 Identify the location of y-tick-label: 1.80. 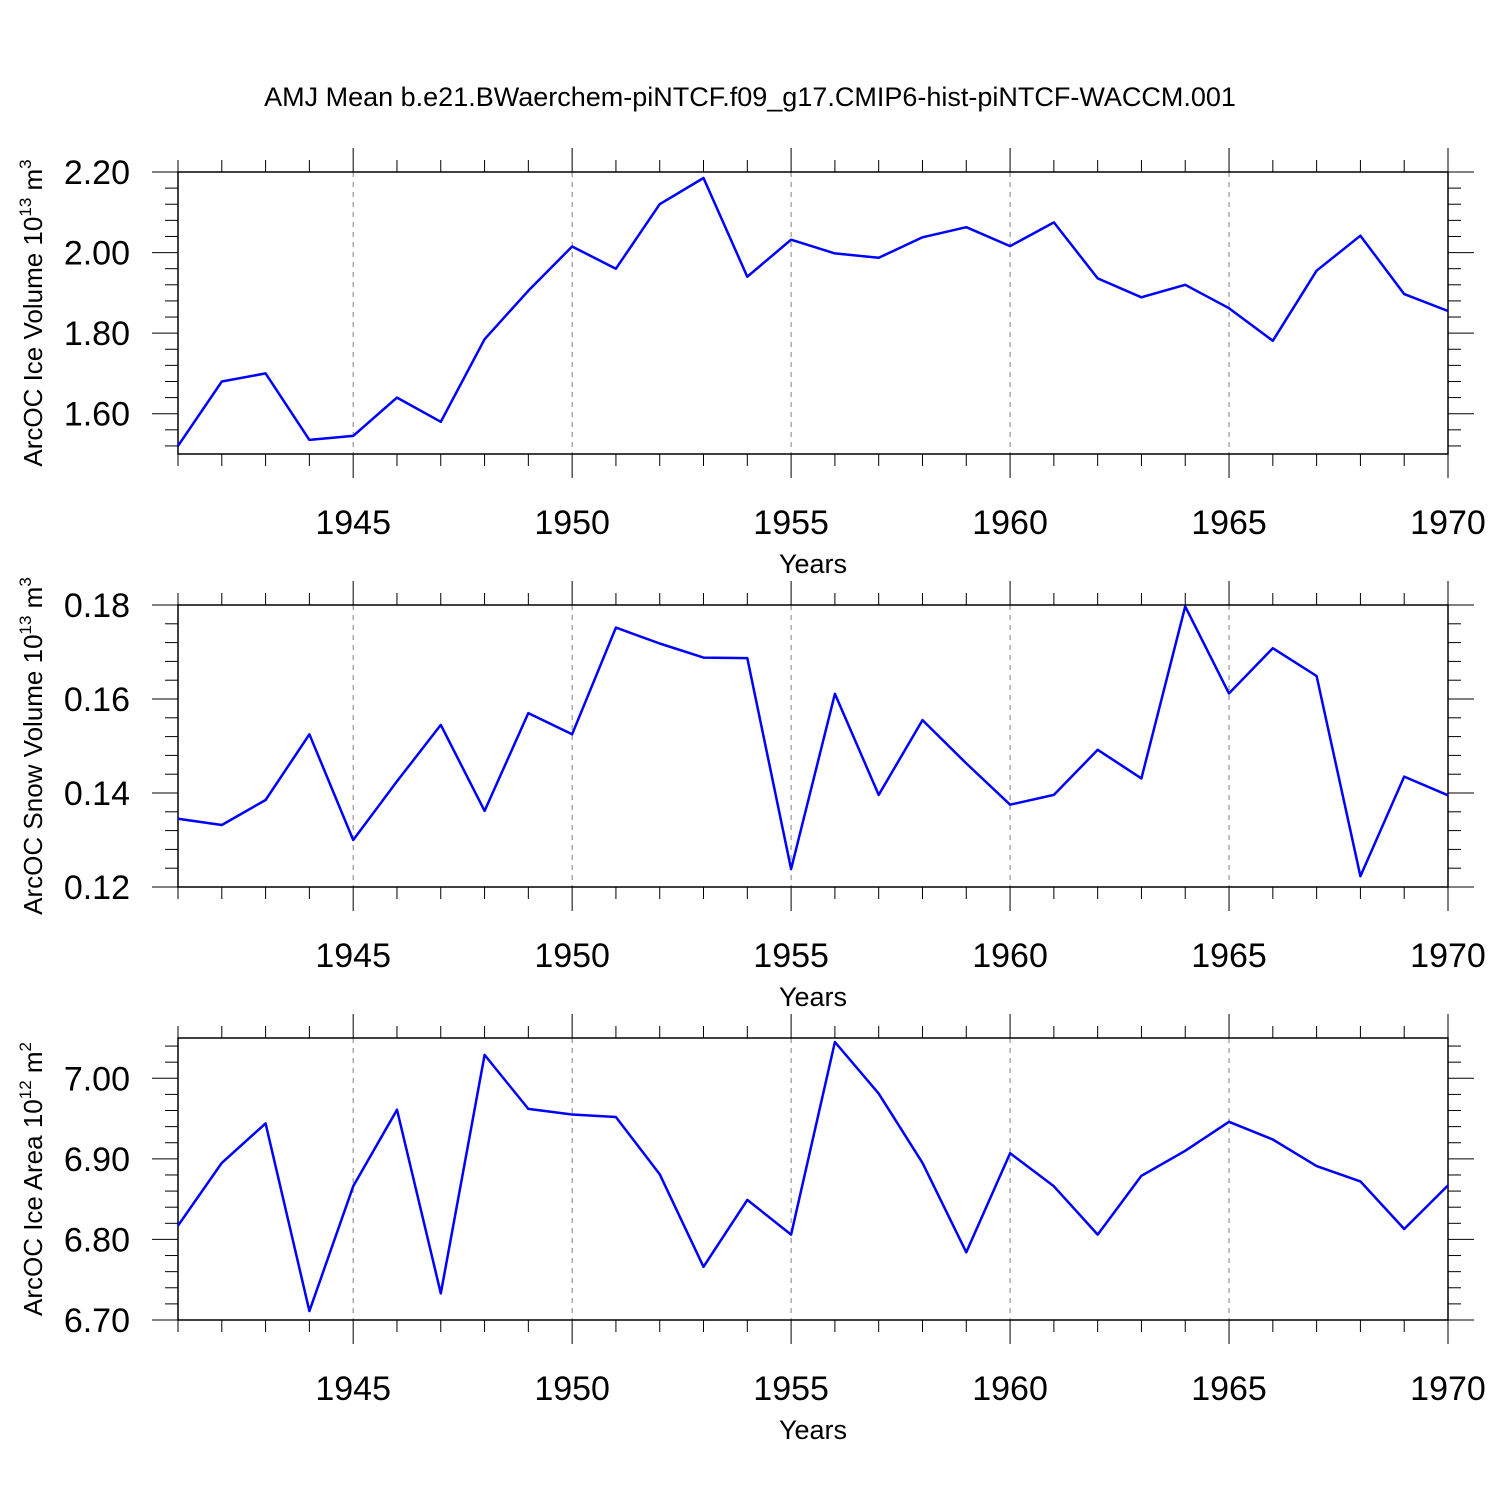
(97, 334).